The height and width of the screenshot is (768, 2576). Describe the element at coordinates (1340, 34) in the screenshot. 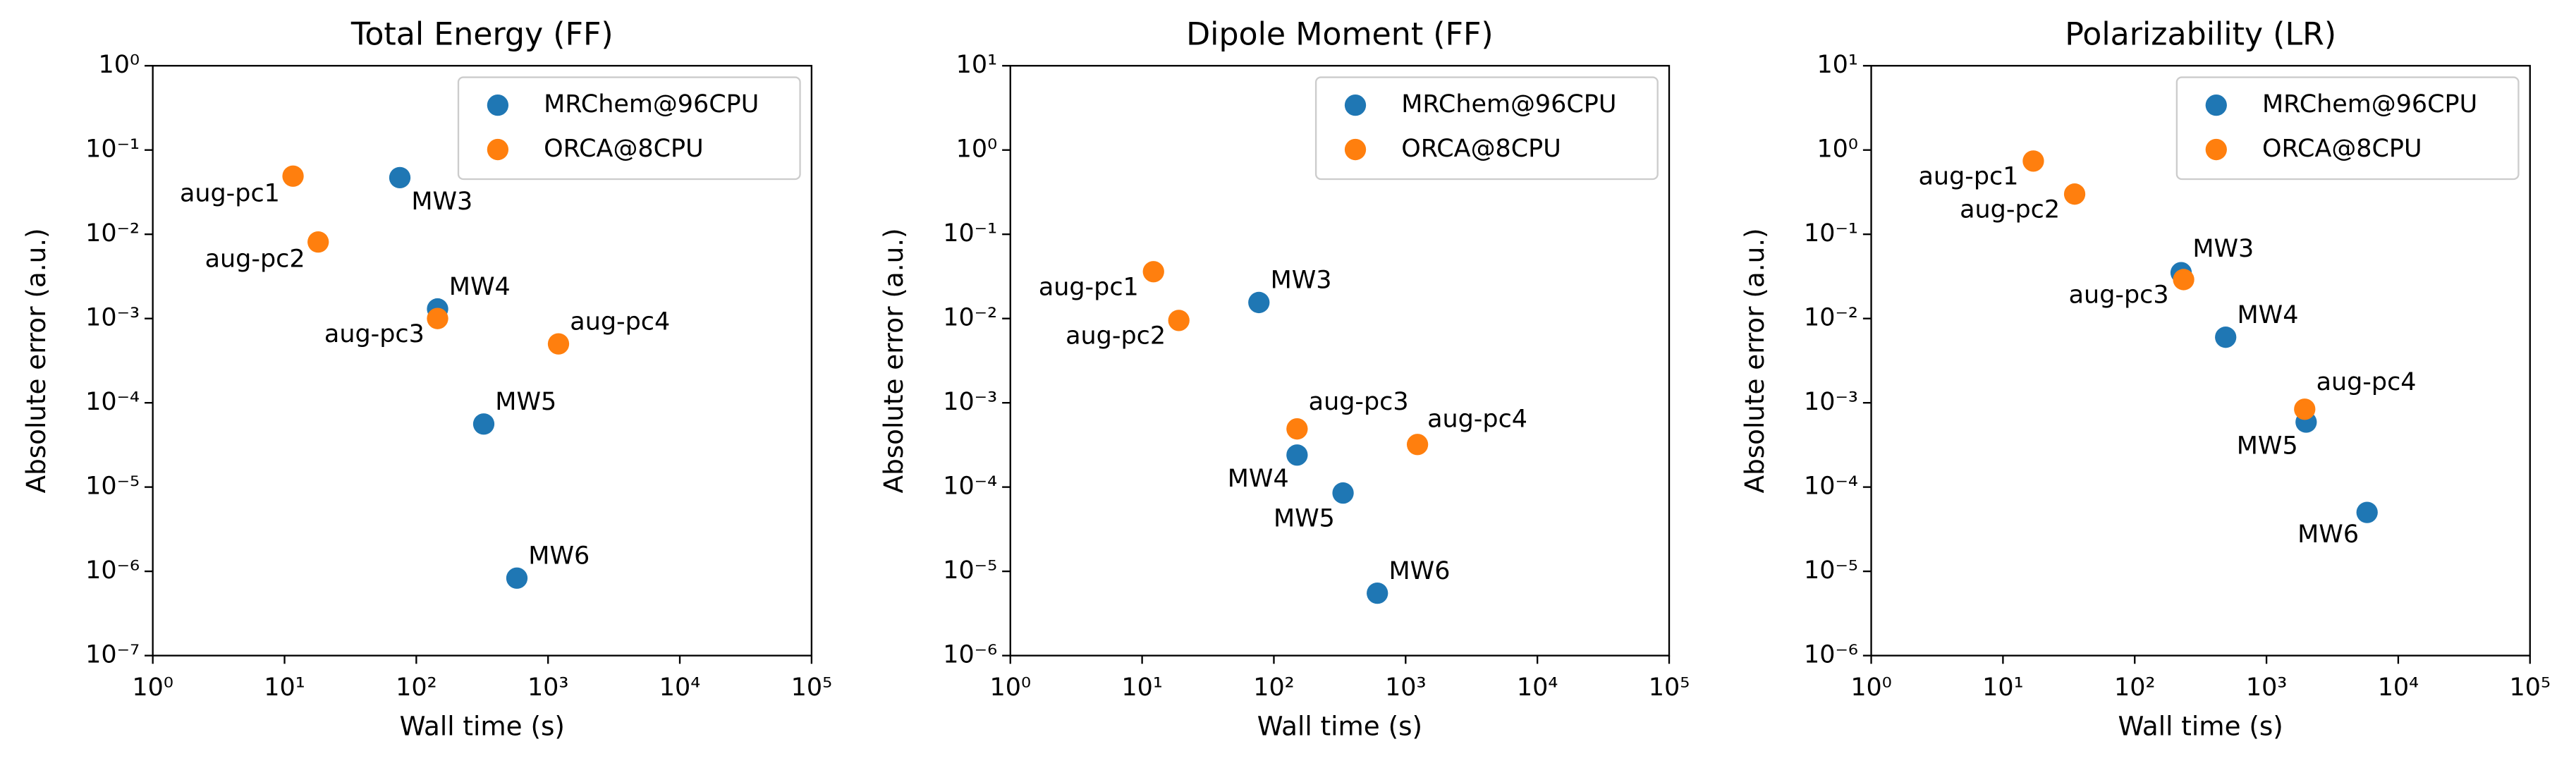

I see `chart-title: Dipole Moment (FF)` at that location.